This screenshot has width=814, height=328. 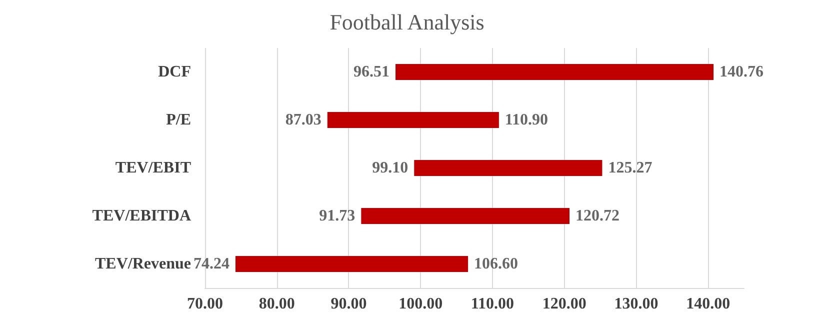 What do you see at coordinates (420, 304) in the screenshot?
I see `x-tick-label: 100.00` at bounding box center [420, 304].